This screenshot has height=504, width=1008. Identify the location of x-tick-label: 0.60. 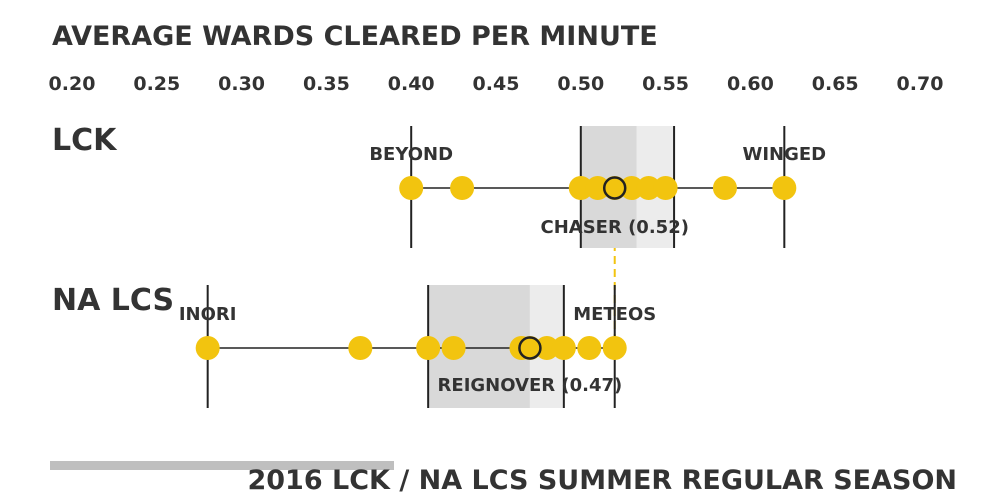
(750, 84).